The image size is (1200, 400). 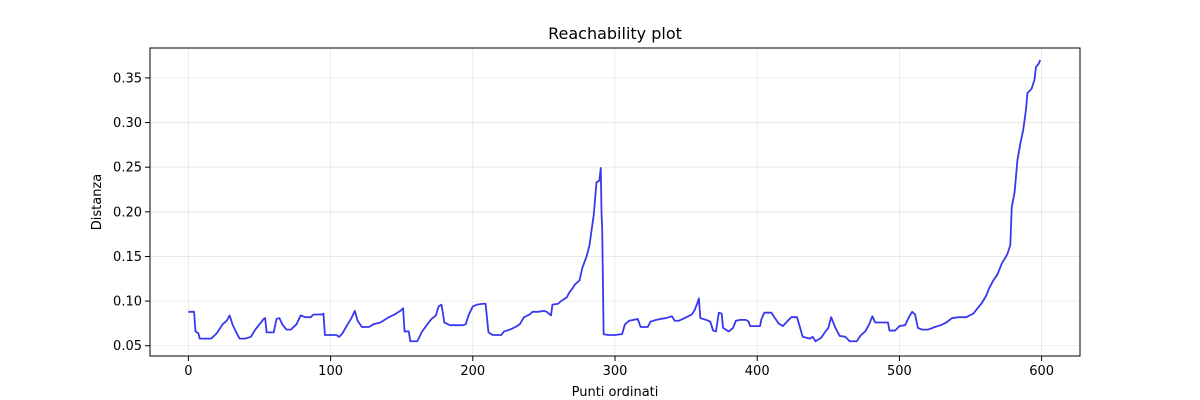 I want to click on x-tick-label: 200, so click(x=472, y=371).